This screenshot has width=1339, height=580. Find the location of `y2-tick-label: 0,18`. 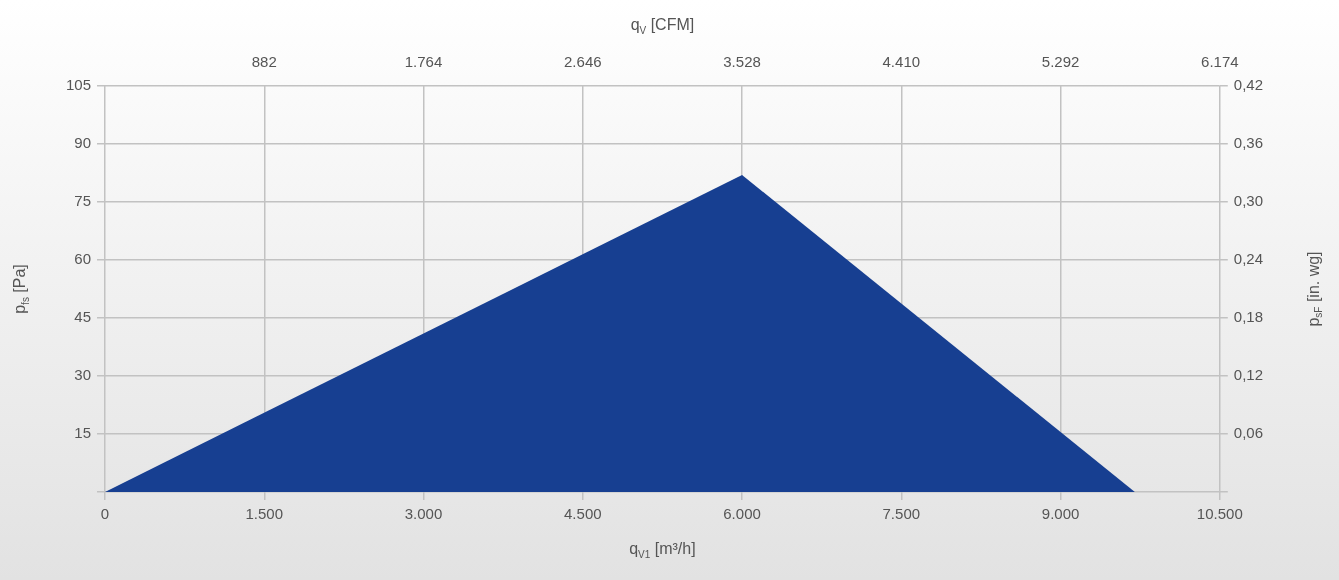

y2-tick-label: 0,18 is located at coordinates (1248, 317).